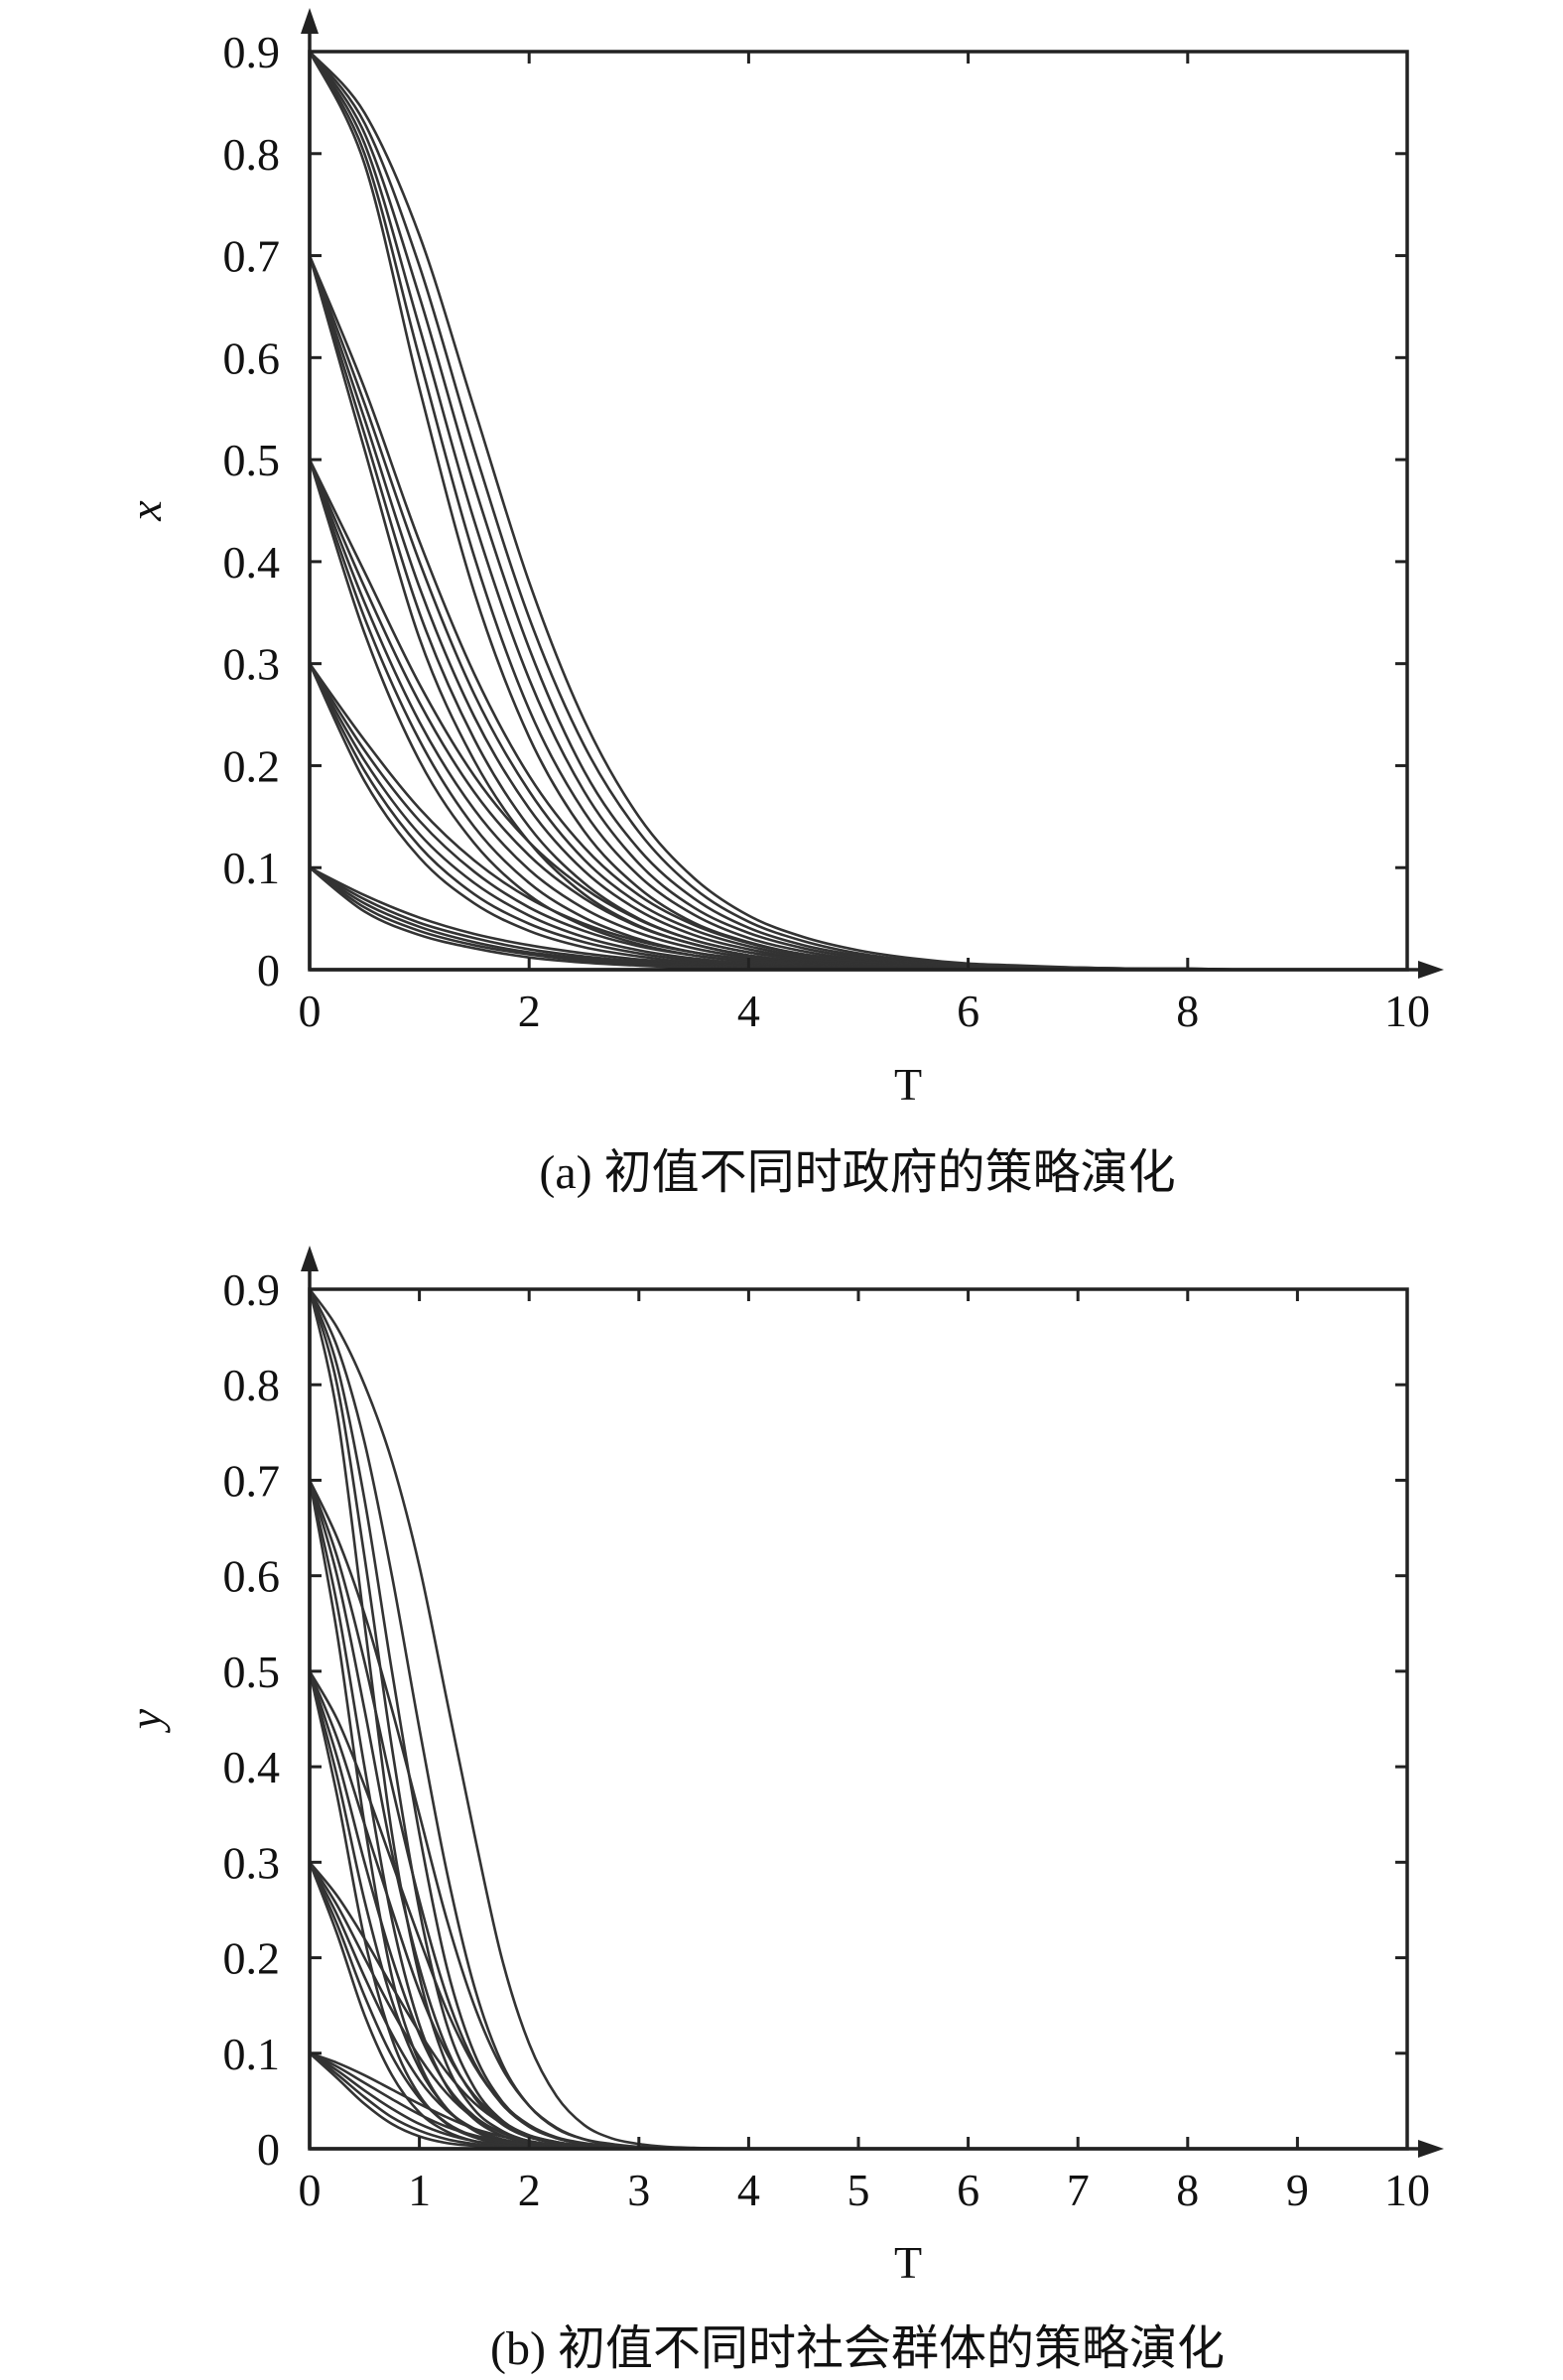 The image size is (1563, 2380). I want to click on x-tick-label: 9, so click(1297, 2190).